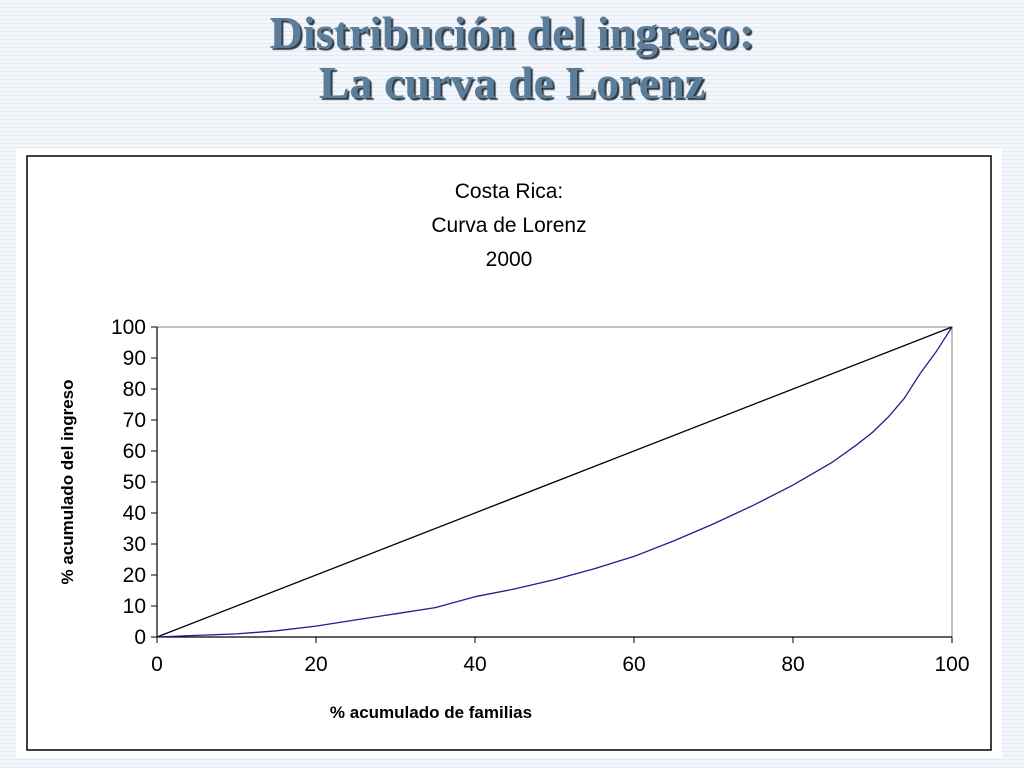  I want to click on y-tick-label: 100, so click(128, 327).